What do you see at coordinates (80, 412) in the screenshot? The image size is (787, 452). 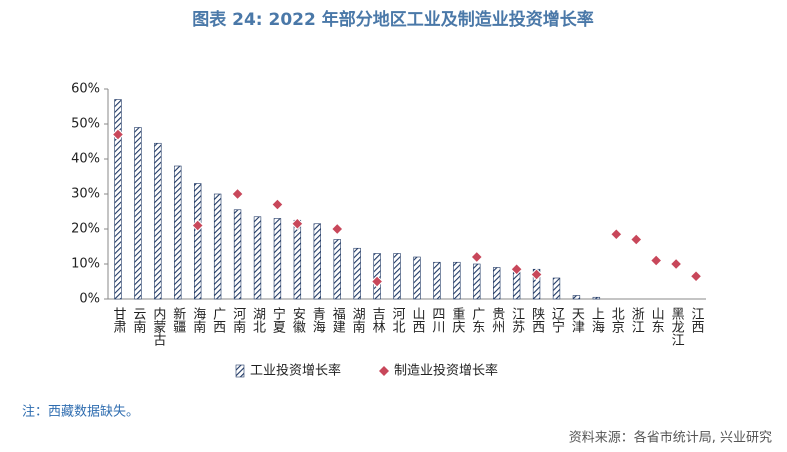 I see `note: 注：西藏数据缺失。` at bounding box center [80, 412].